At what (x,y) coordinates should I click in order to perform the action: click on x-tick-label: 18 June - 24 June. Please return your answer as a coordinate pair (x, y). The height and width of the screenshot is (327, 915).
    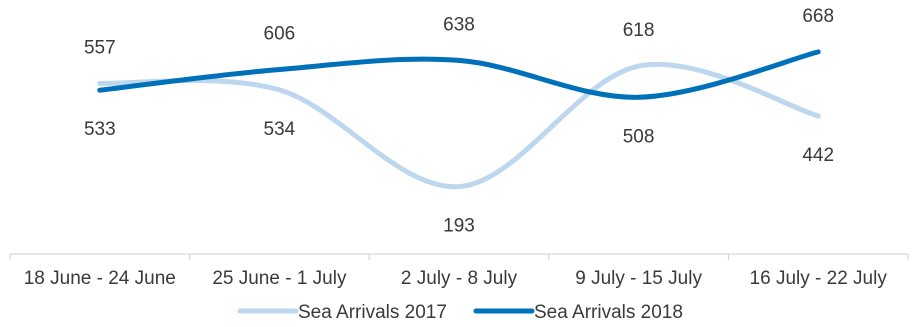
    Looking at the image, I should click on (100, 278).